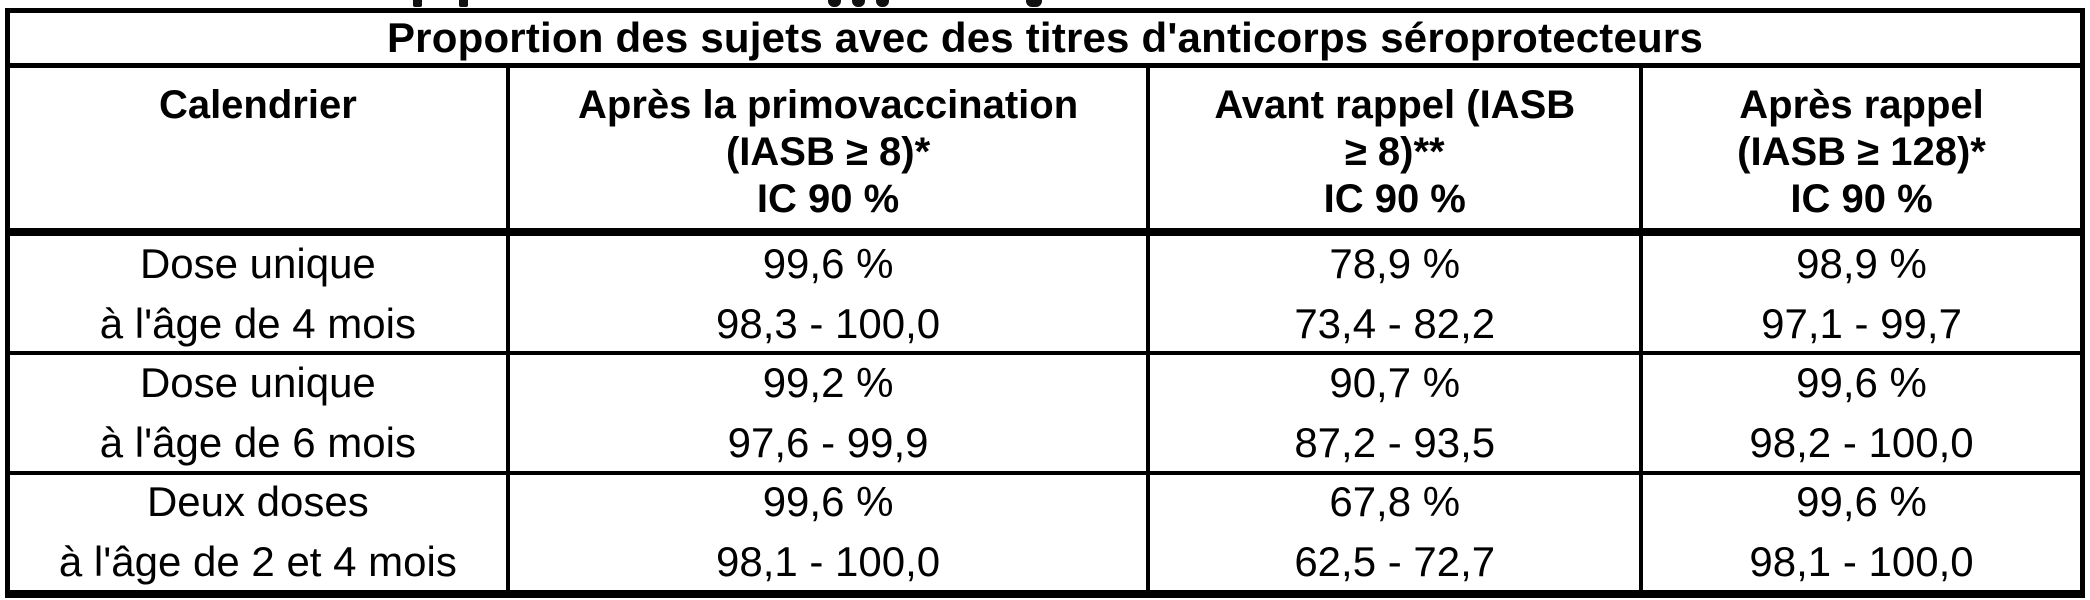  What do you see at coordinates (258, 148) in the screenshot?
I see `col-header-calendrier: Calendrier` at bounding box center [258, 148].